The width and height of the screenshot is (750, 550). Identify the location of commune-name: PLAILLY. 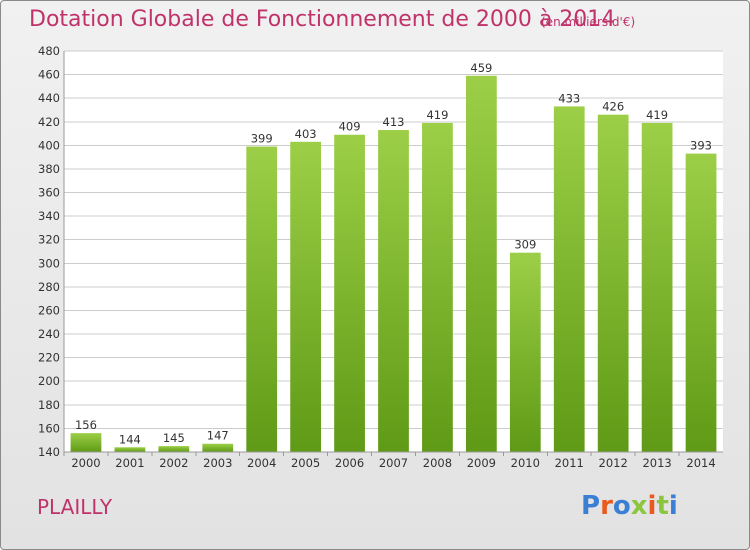
(75, 507).